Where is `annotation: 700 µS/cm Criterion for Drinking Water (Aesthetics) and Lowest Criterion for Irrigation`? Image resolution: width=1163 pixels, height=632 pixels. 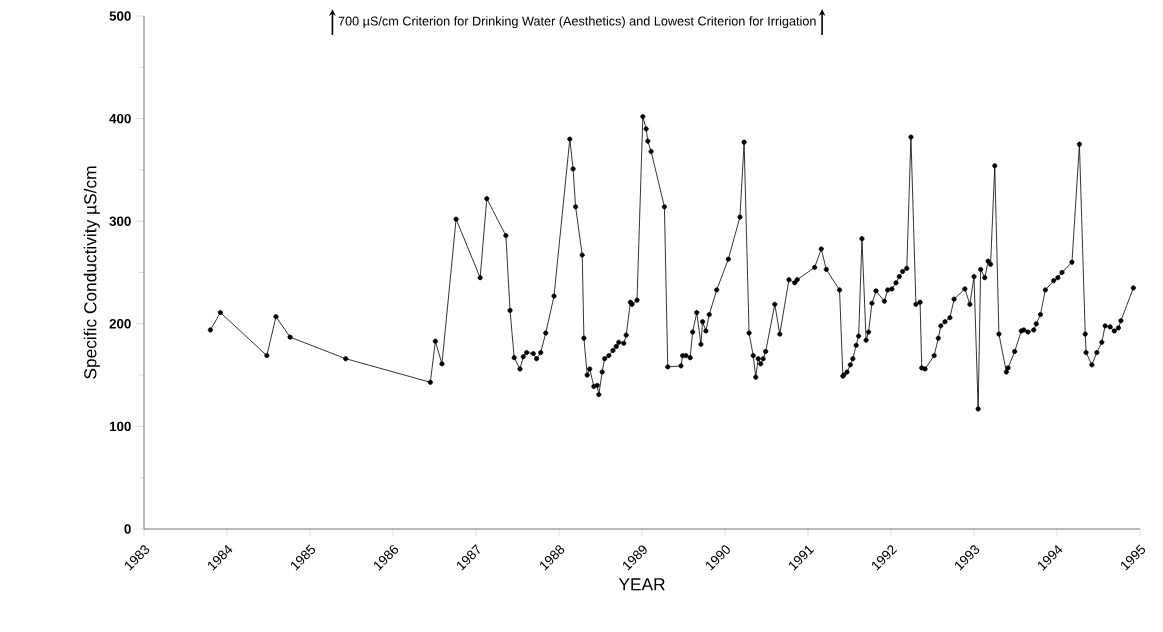 annotation: 700 µS/cm Criterion for Drinking Water (Aesthetics) and Lowest Criterion for Irrigation is located at coordinates (577, 22).